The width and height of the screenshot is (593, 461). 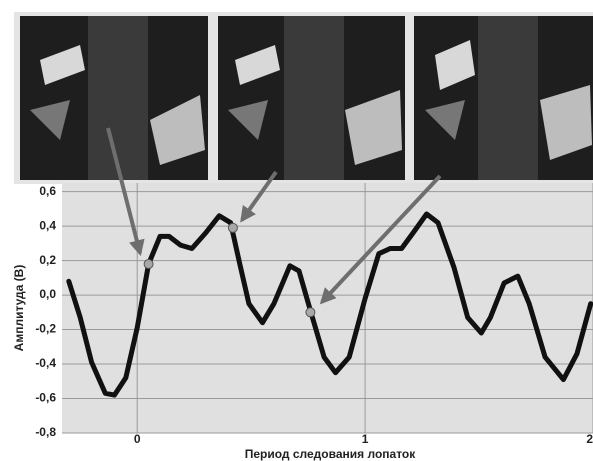 I want to click on x-tick-label: 0, so click(x=137, y=439).